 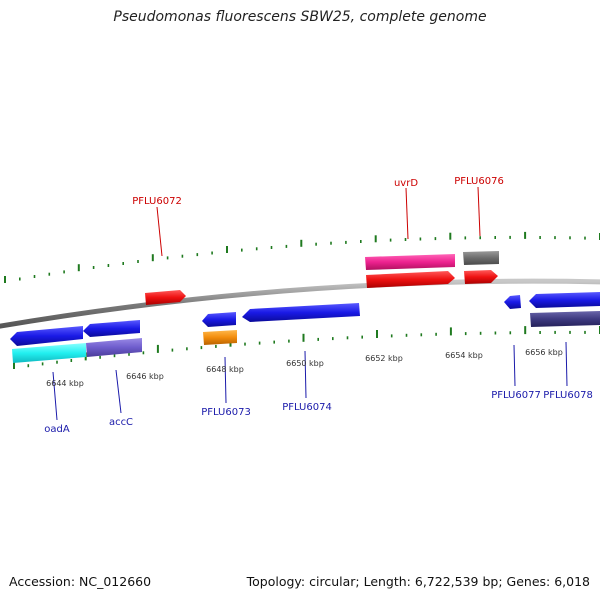 What do you see at coordinates (479, 211) in the screenshot?
I see `leader-line-pflu6076` at bounding box center [479, 211].